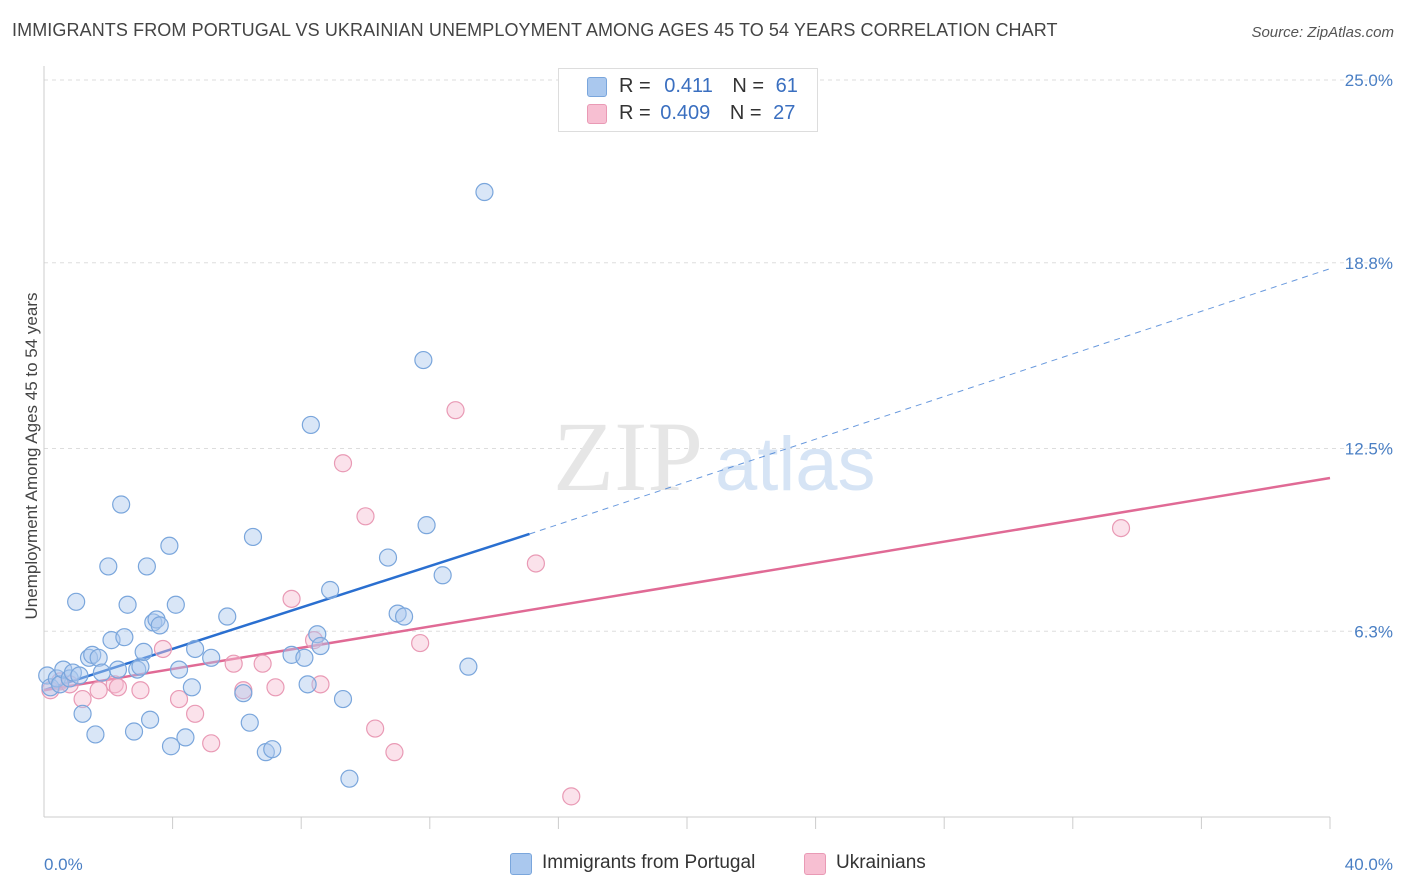 This screenshot has width=1406, height=892. I want to click on y-tick-label: 6.3%, so click(1373, 631).